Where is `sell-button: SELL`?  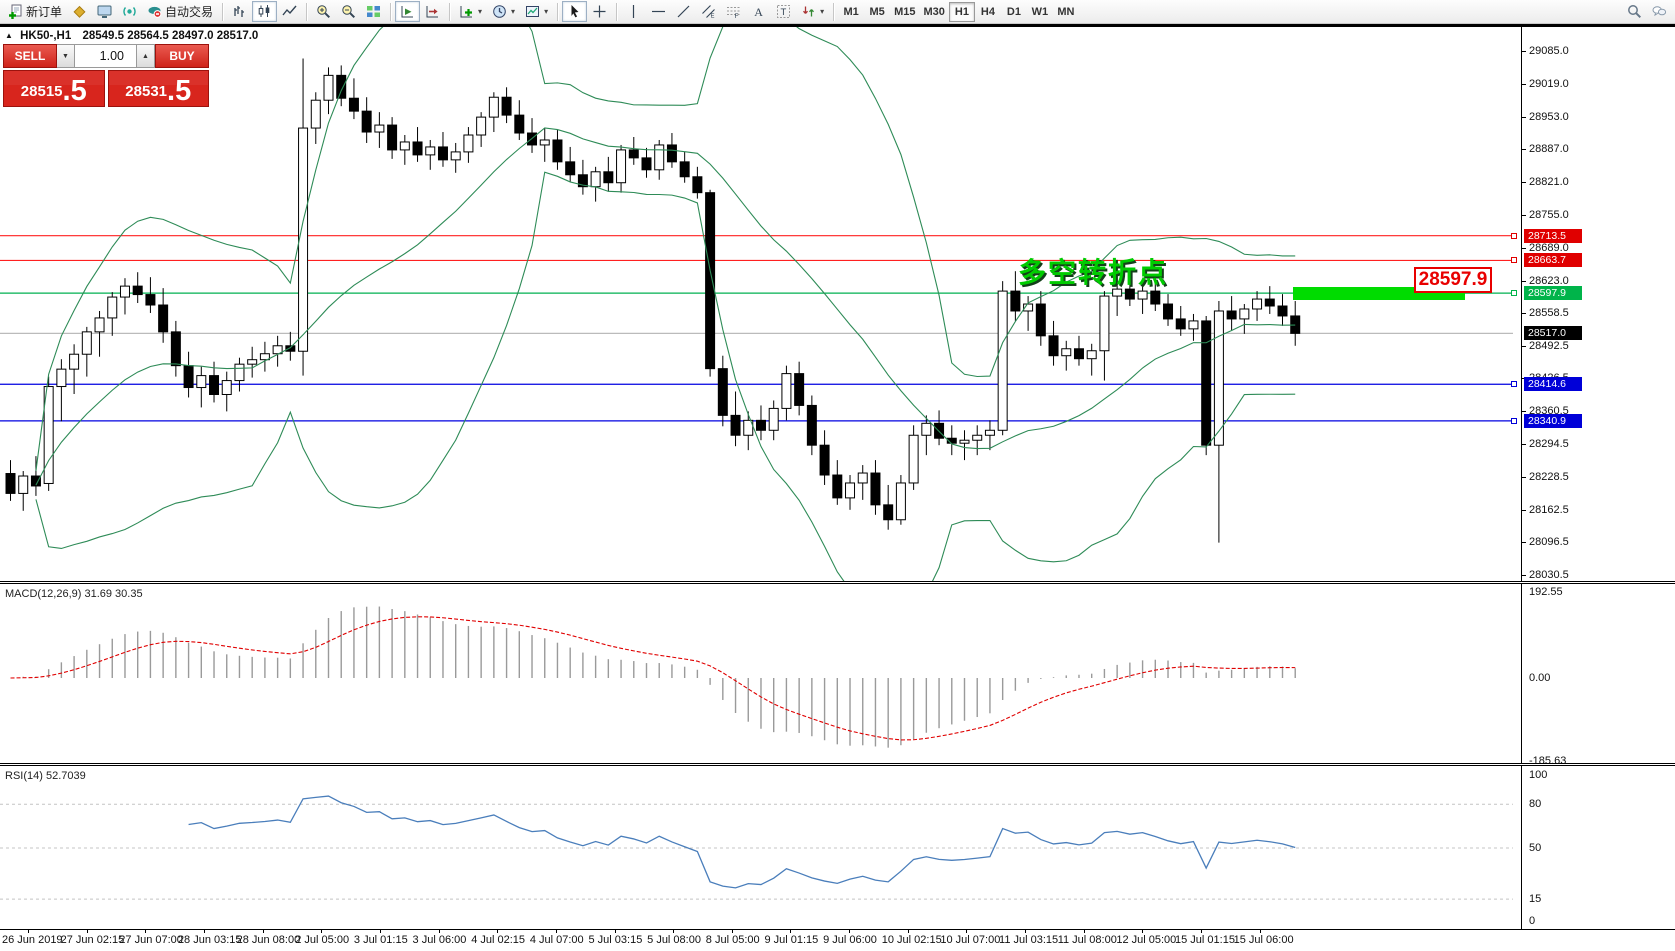
sell-button: SELL is located at coordinates (30, 56).